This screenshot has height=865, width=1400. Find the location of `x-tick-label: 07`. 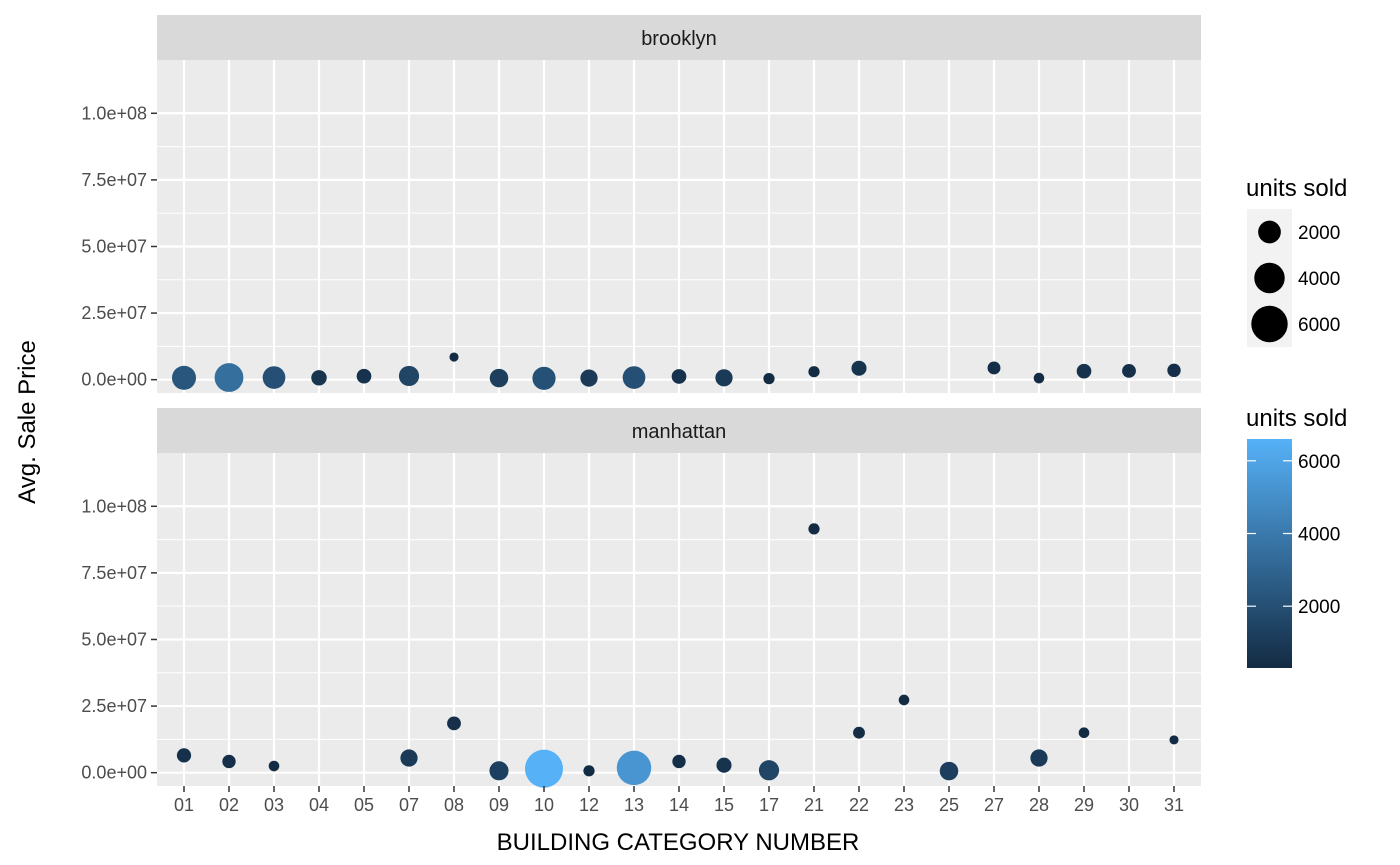

x-tick-label: 07 is located at coordinates (409, 805).